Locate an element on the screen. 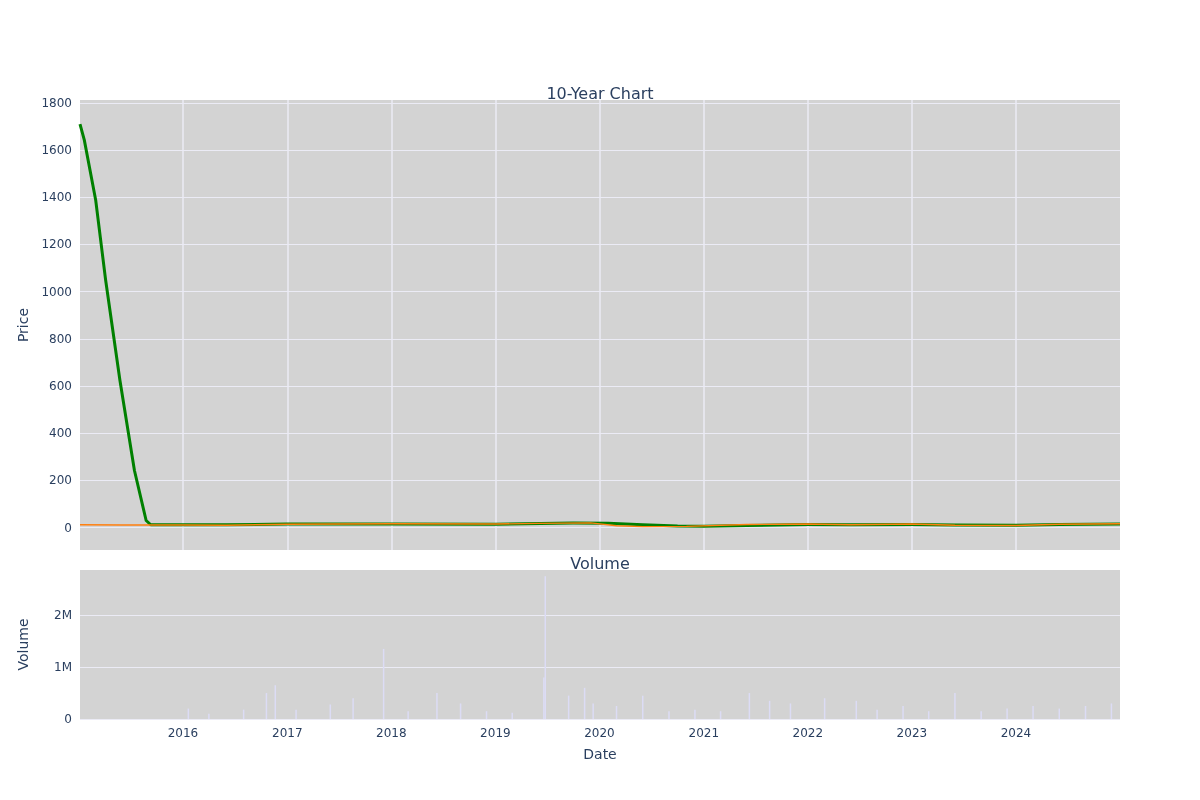  y-tick-label: 2M is located at coordinates (63, 615).